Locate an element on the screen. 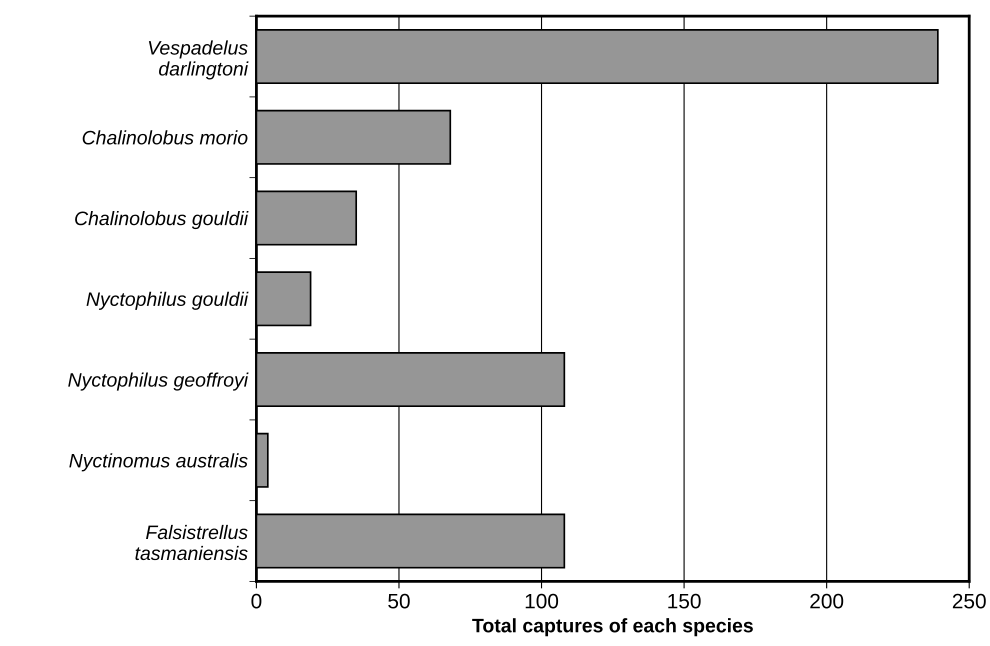 The height and width of the screenshot is (646, 990). x-axis-title: Total captures of each species is located at coordinates (612, 627).